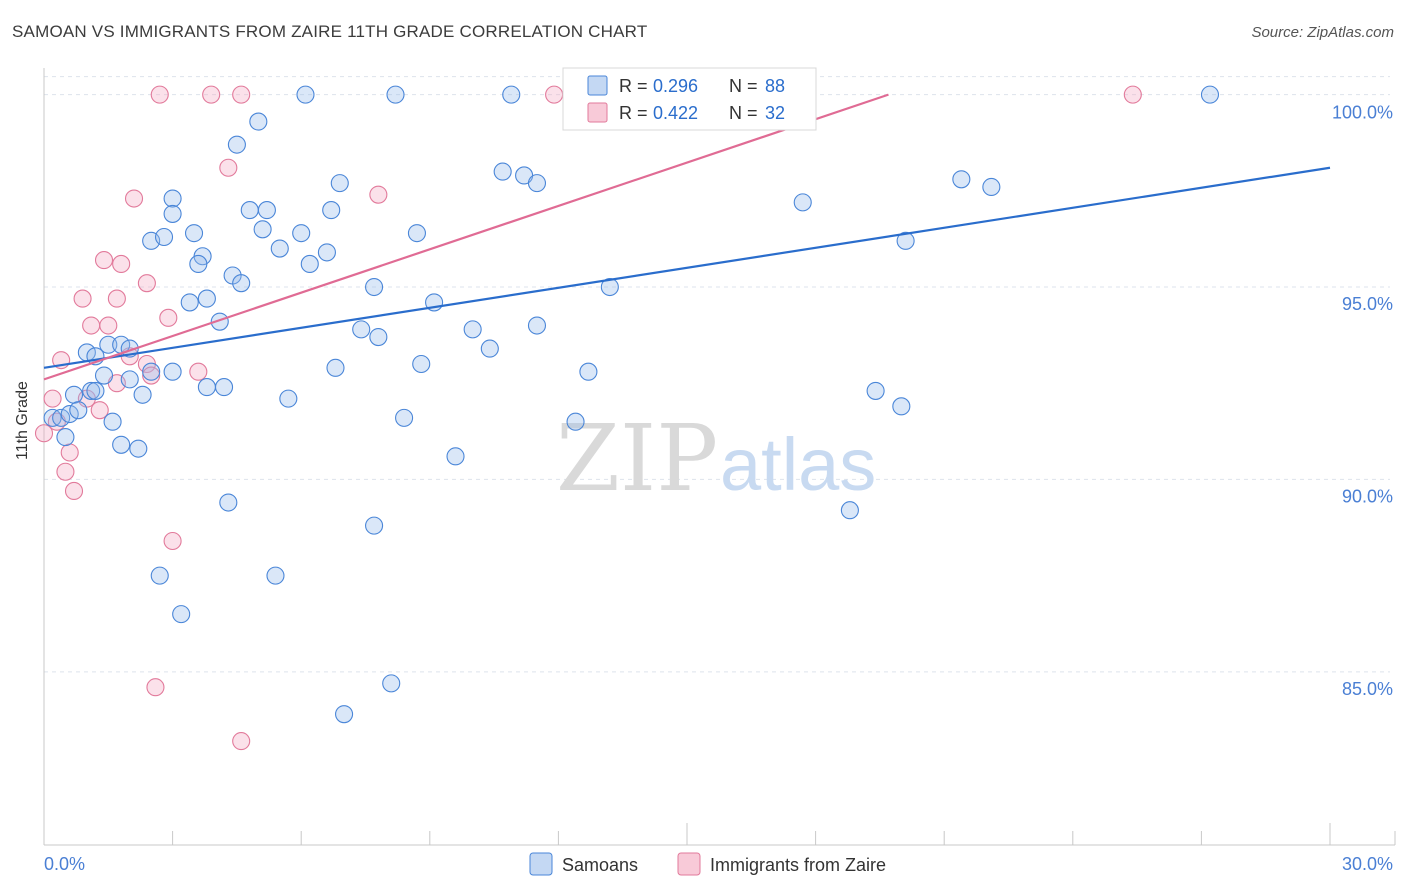  I want to click on chart-source: Source: ZipAtlas.com, so click(1322, 32).